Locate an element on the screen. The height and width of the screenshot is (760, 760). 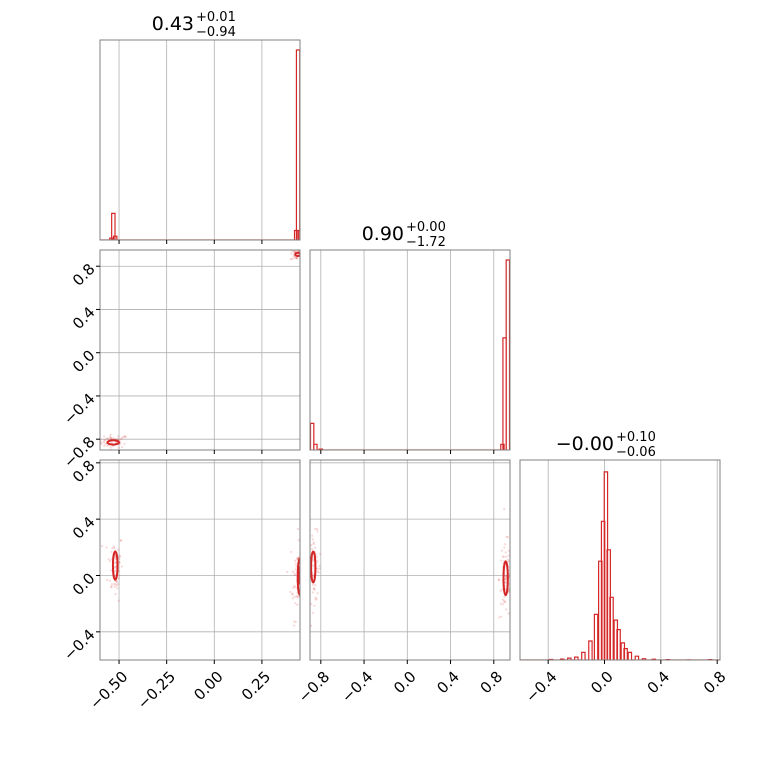
panel-title-value: 0.43 is located at coordinates (173, 24).